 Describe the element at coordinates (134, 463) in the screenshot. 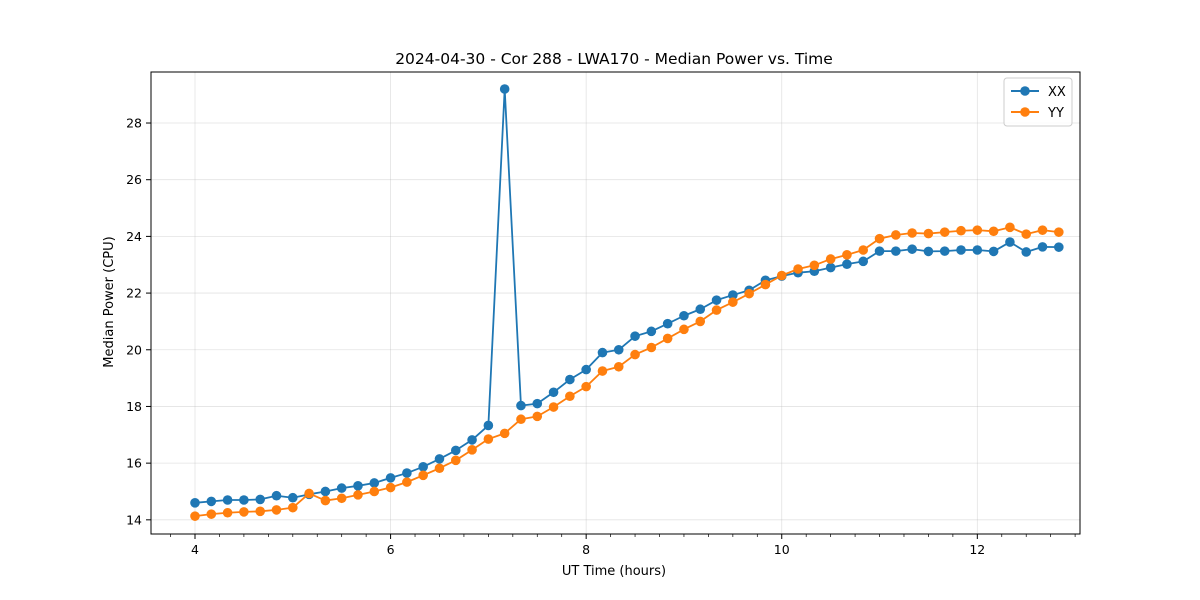

I see `y-tick-label: 16` at that location.